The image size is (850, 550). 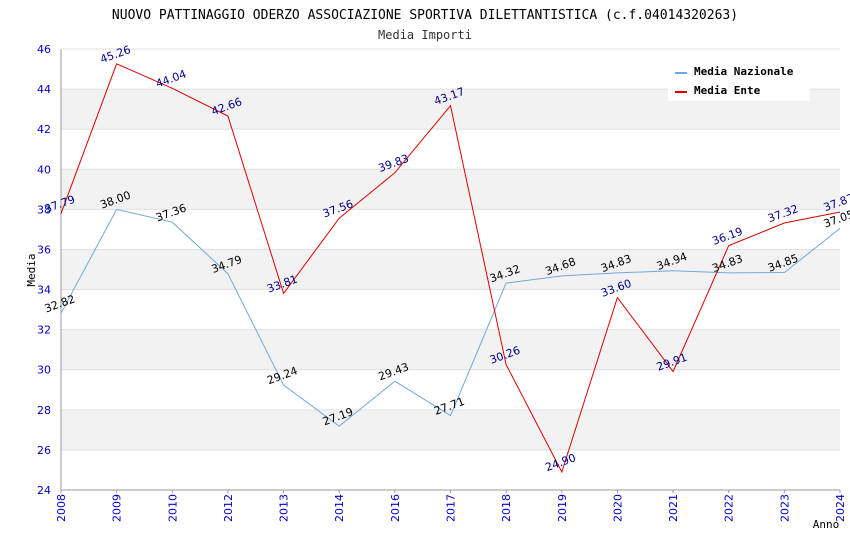 I want to click on x-tick-label: 2012, so click(x=228, y=508).